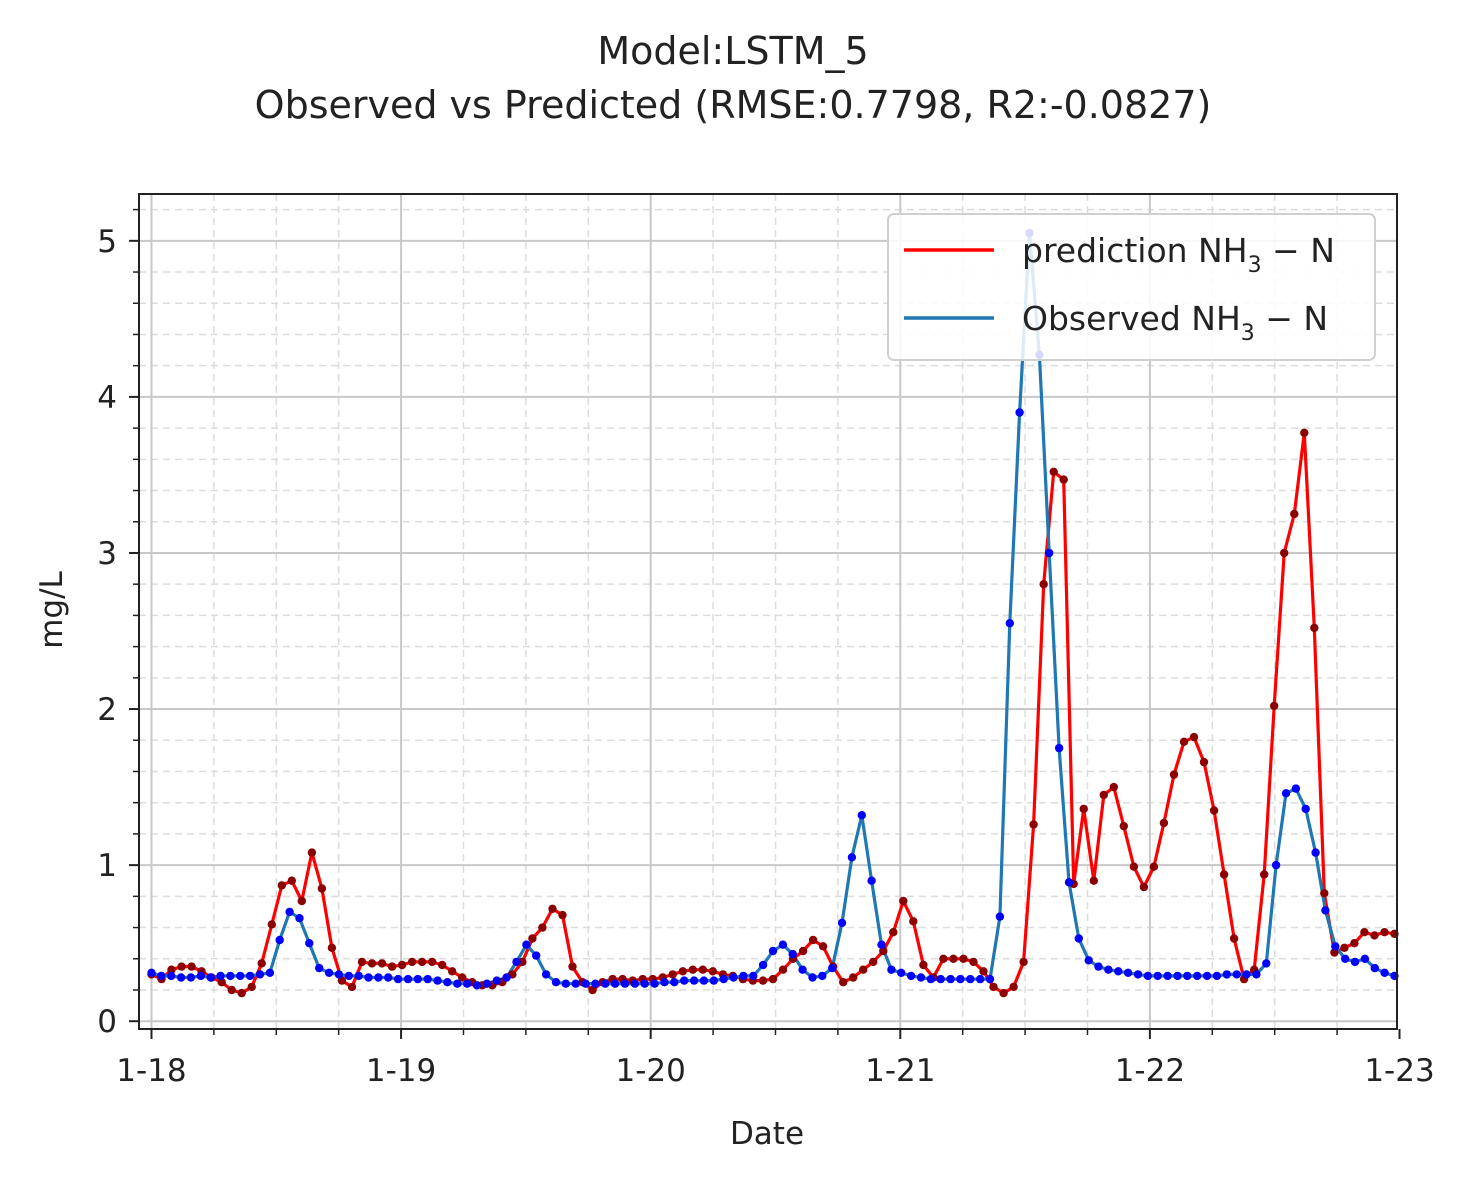 The height and width of the screenshot is (1183, 1466). What do you see at coordinates (1175, 322) in the screenshot?
I see `legend-label-observed: Observed NH3 − N` at bounding box center [1175, 322].